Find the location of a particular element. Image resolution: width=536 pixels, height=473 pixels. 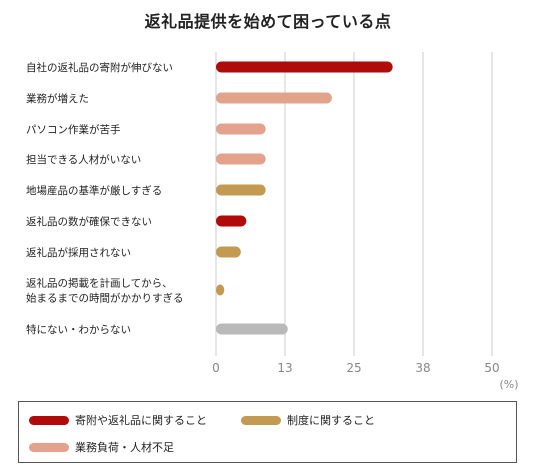

legend-label-workload: 業務負荷・人材不足 is located at coordinates (124, 447).